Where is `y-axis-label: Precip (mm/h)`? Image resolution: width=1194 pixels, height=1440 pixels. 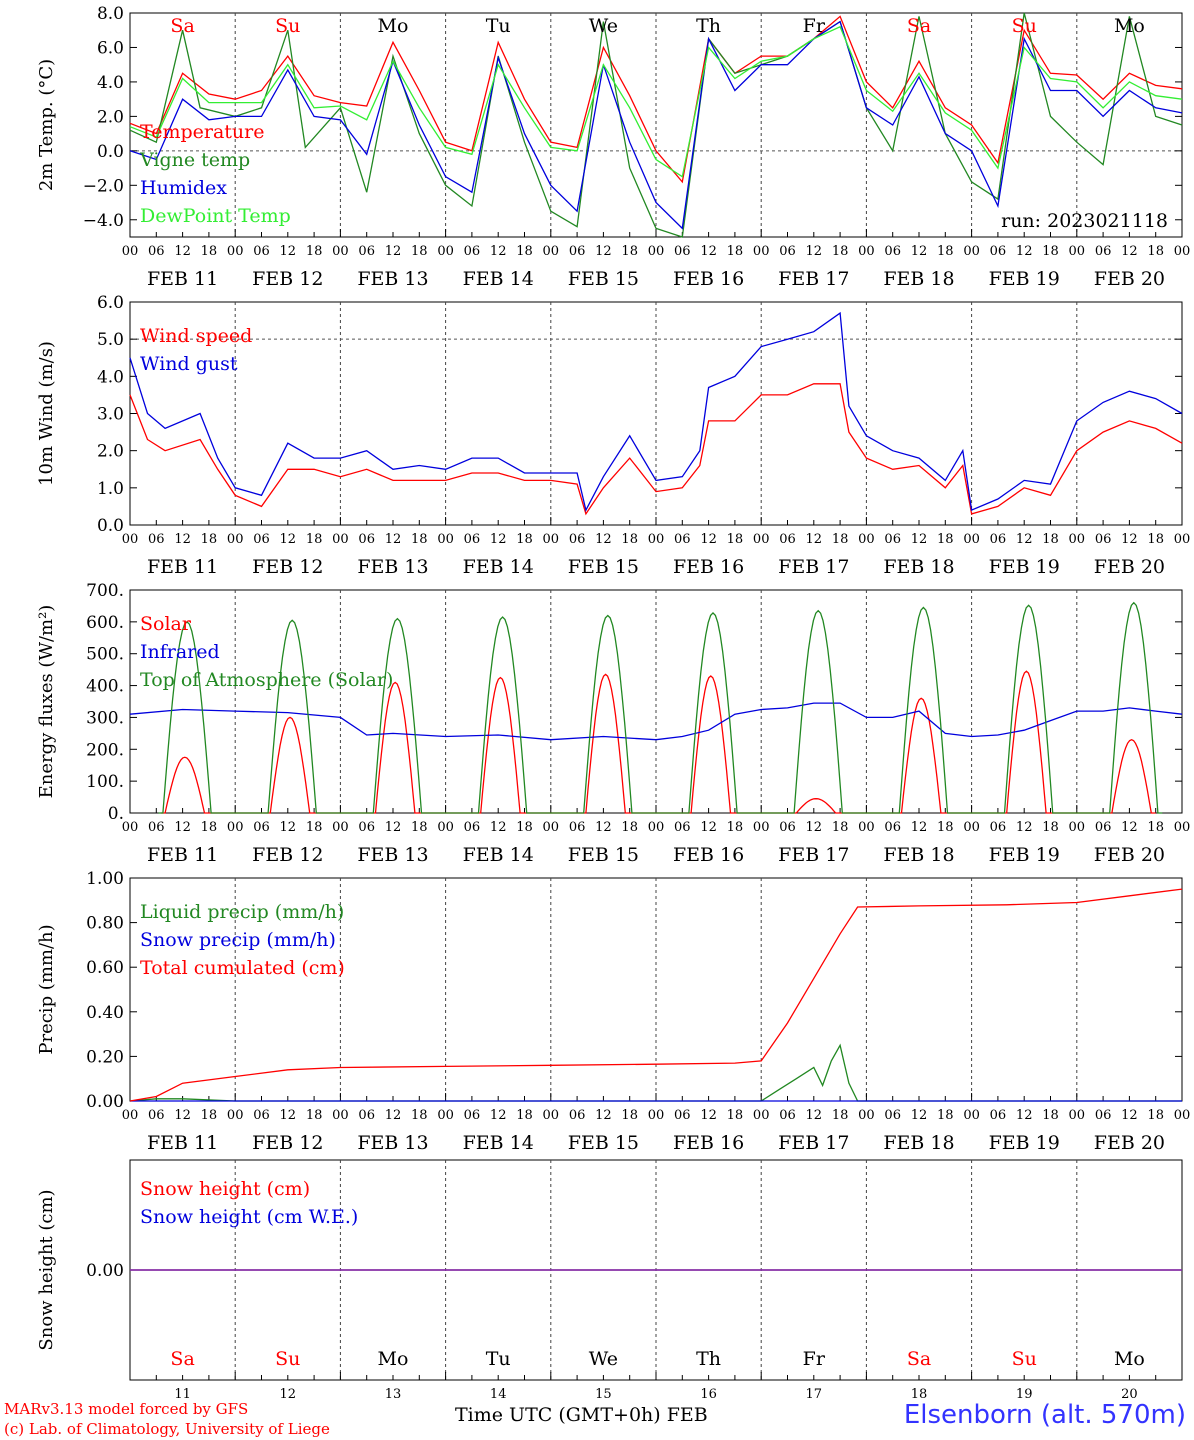
y-axis-label: Precip (mm/h) is located at coordinates (46, 989).